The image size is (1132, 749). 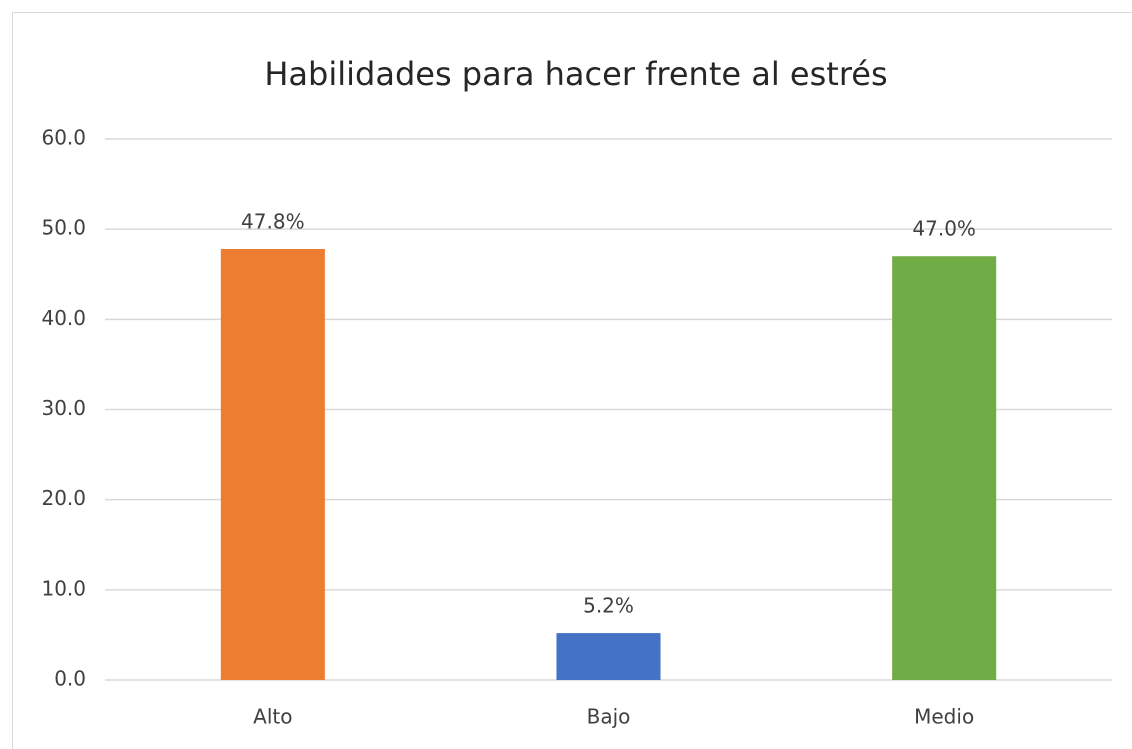 I want to click on y-tick-label: 40.0, so click(x=63, y=318).